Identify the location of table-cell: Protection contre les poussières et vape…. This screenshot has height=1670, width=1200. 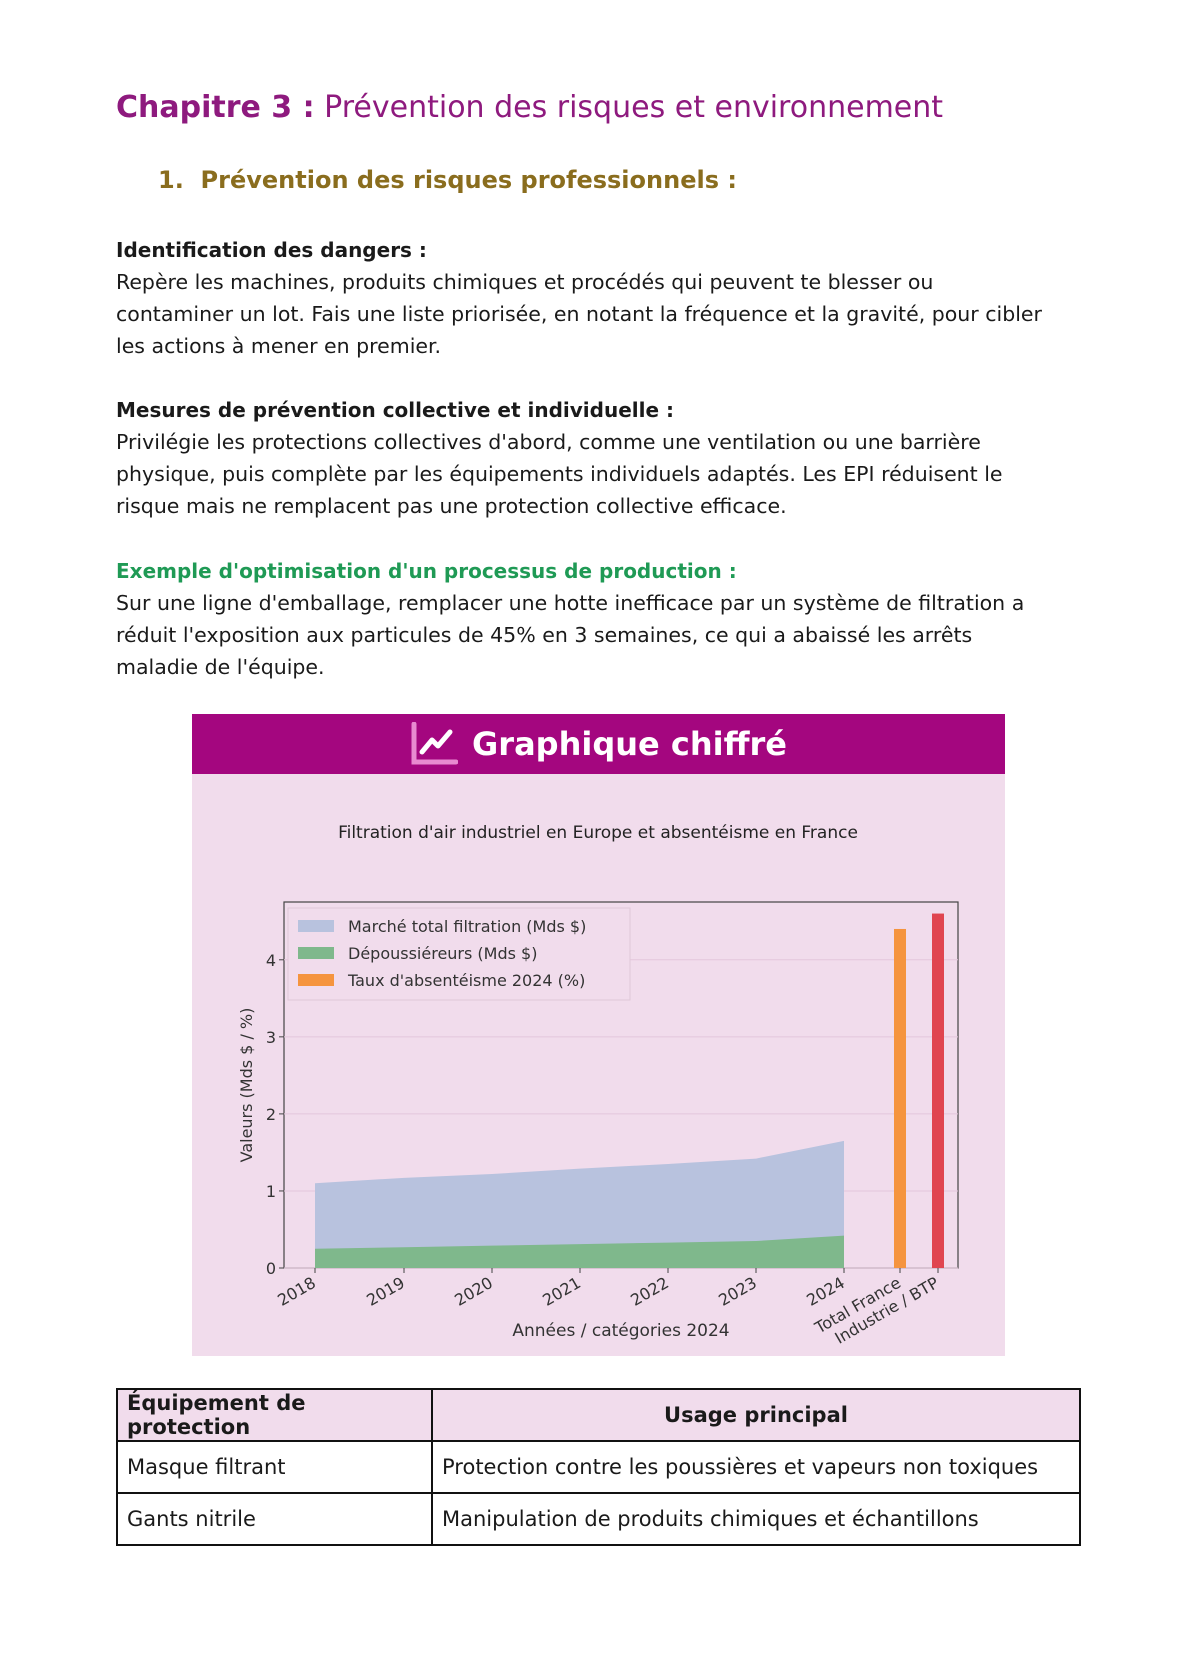
(756, 1467).